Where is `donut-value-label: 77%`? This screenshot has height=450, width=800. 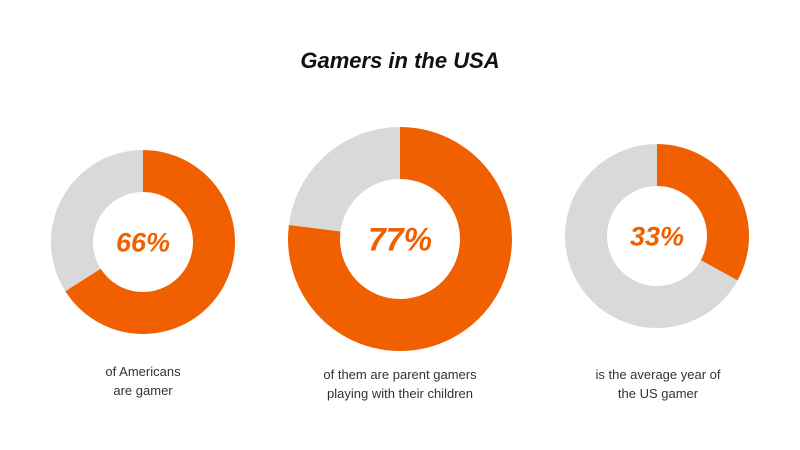 donut-value-label: 77% is located at coordinates (400, 240).